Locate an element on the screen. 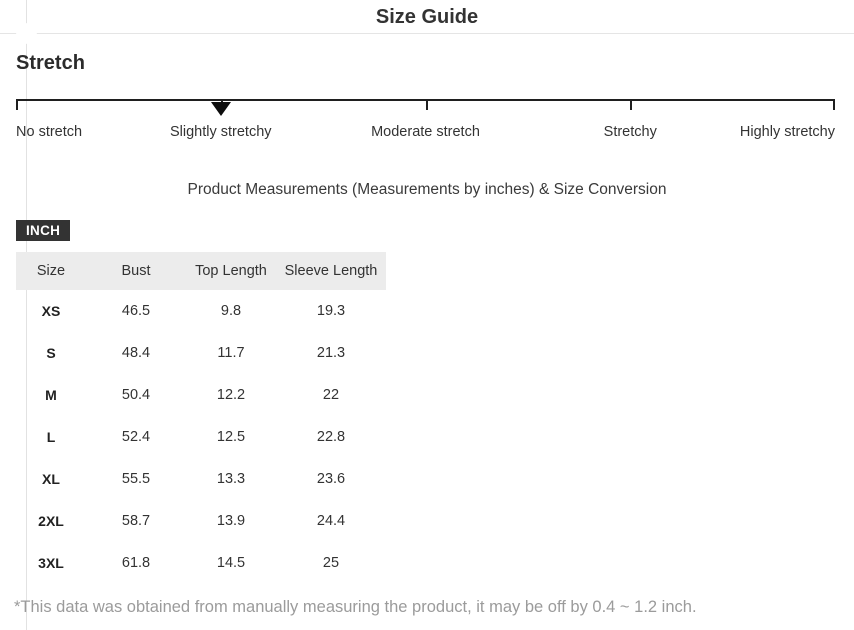 The height and width of the screenshot is (630, 854). table-row: XL 55.5 13.3 23.6 is located at coordinates (201, 479).